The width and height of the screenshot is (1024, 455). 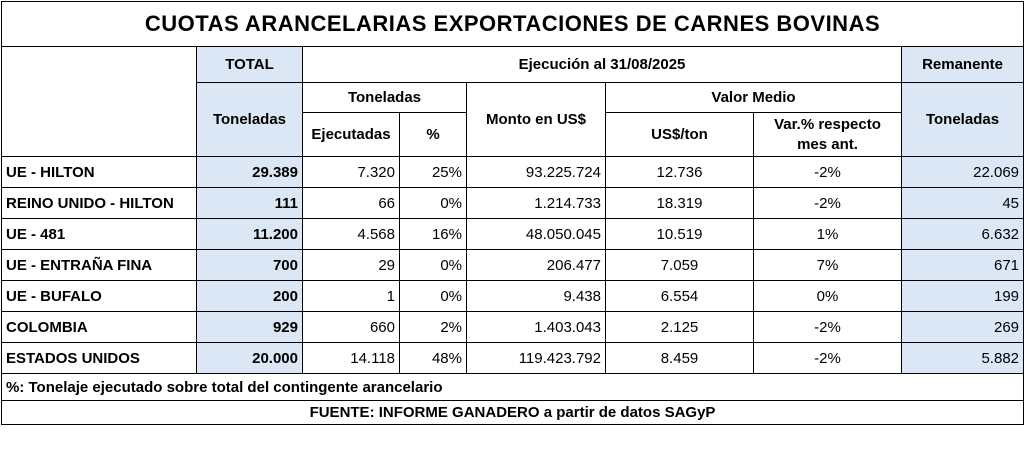 I want to click on header-ejecucion: Ejecución al 31/08/2025, so click(x=602, y=64).